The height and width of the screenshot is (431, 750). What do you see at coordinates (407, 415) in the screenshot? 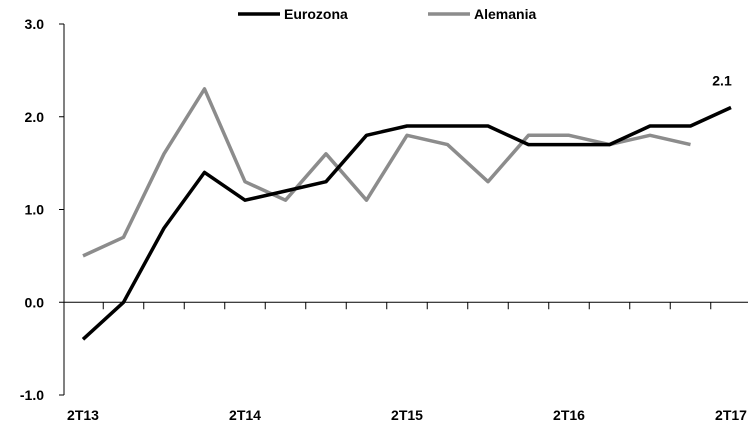
I see `x-tick-label: 2T15` at bounding box center [407, 415].